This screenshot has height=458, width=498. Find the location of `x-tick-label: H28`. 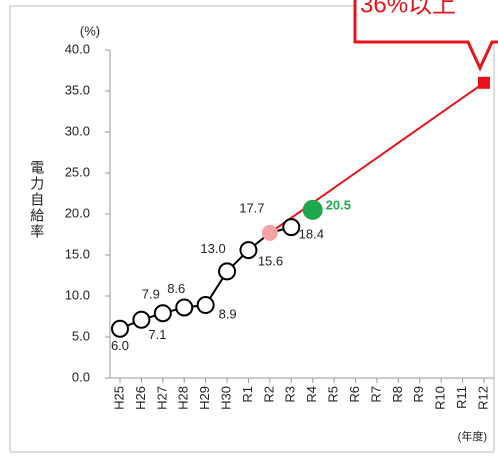

x-tick-label: H28 is located at coordinates (183, 398).